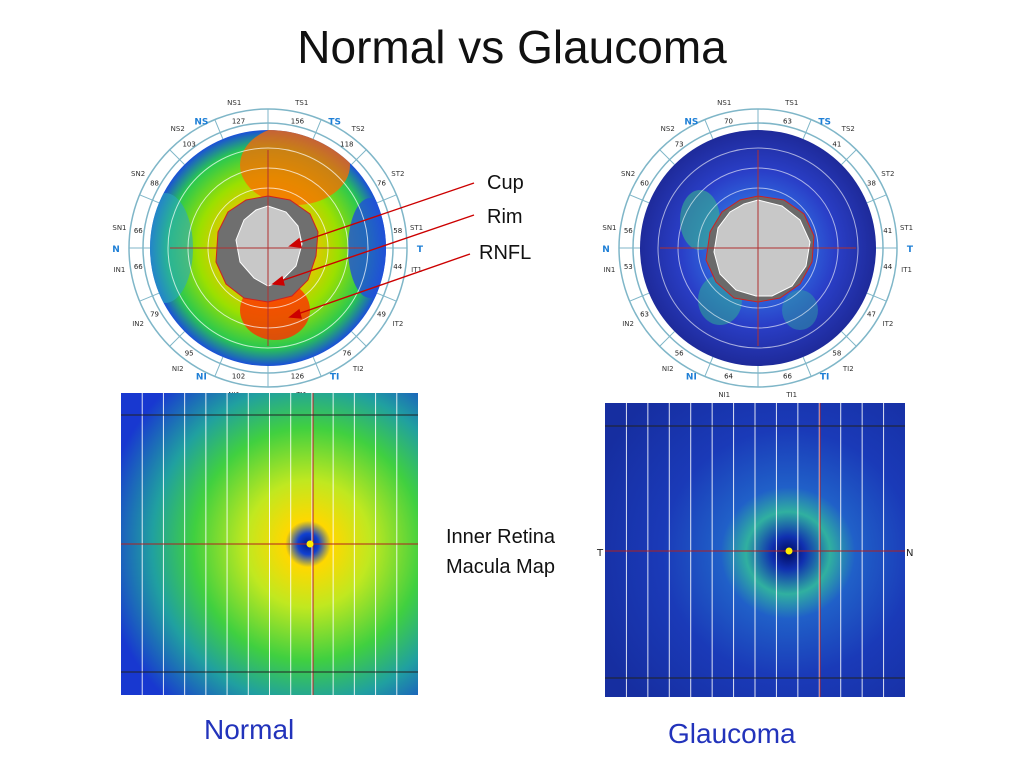  Describe the element at coordinates (295, 313) in the screenshot. I see `rnfl-arrowhead` at that location.